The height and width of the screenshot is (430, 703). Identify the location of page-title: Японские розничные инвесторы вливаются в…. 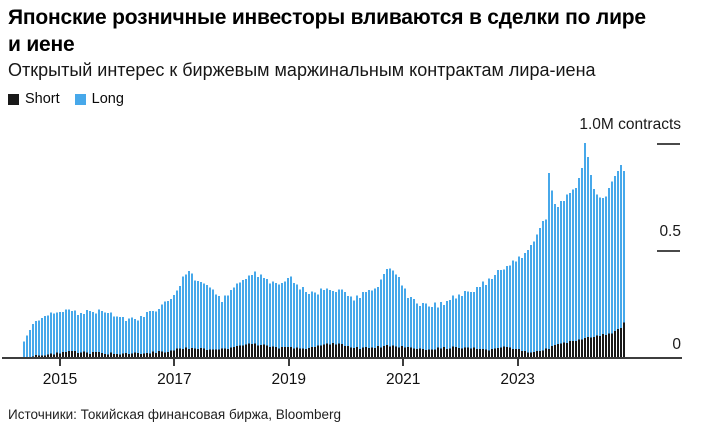
(354, 31).